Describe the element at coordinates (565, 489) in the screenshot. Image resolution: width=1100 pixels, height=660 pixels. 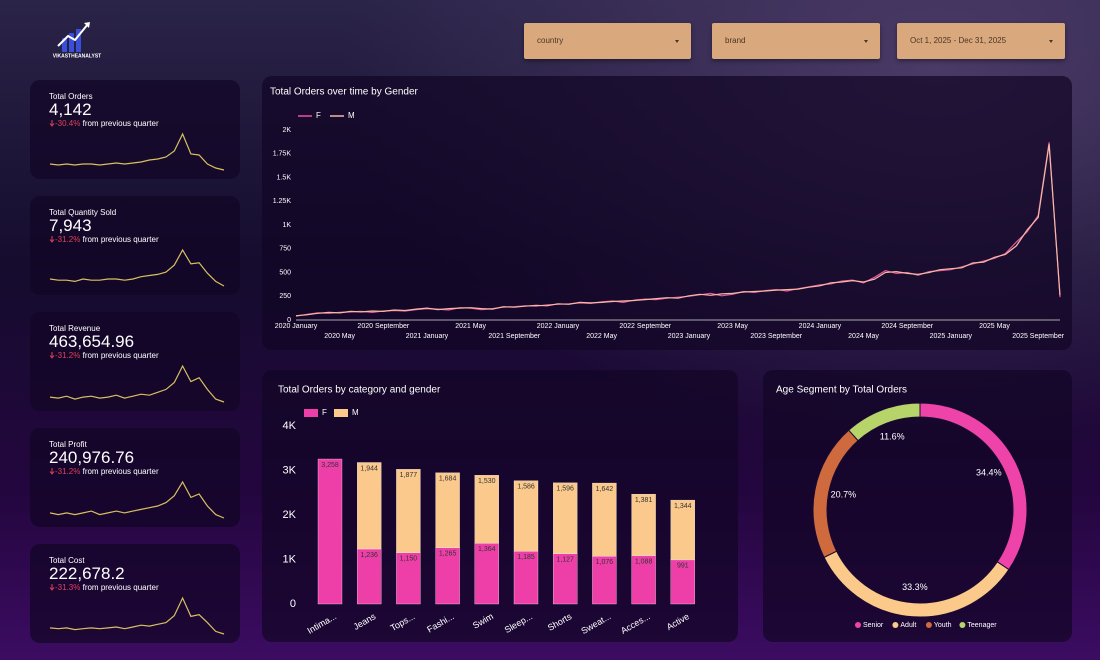
I see `value-label: 1,596` at that location.